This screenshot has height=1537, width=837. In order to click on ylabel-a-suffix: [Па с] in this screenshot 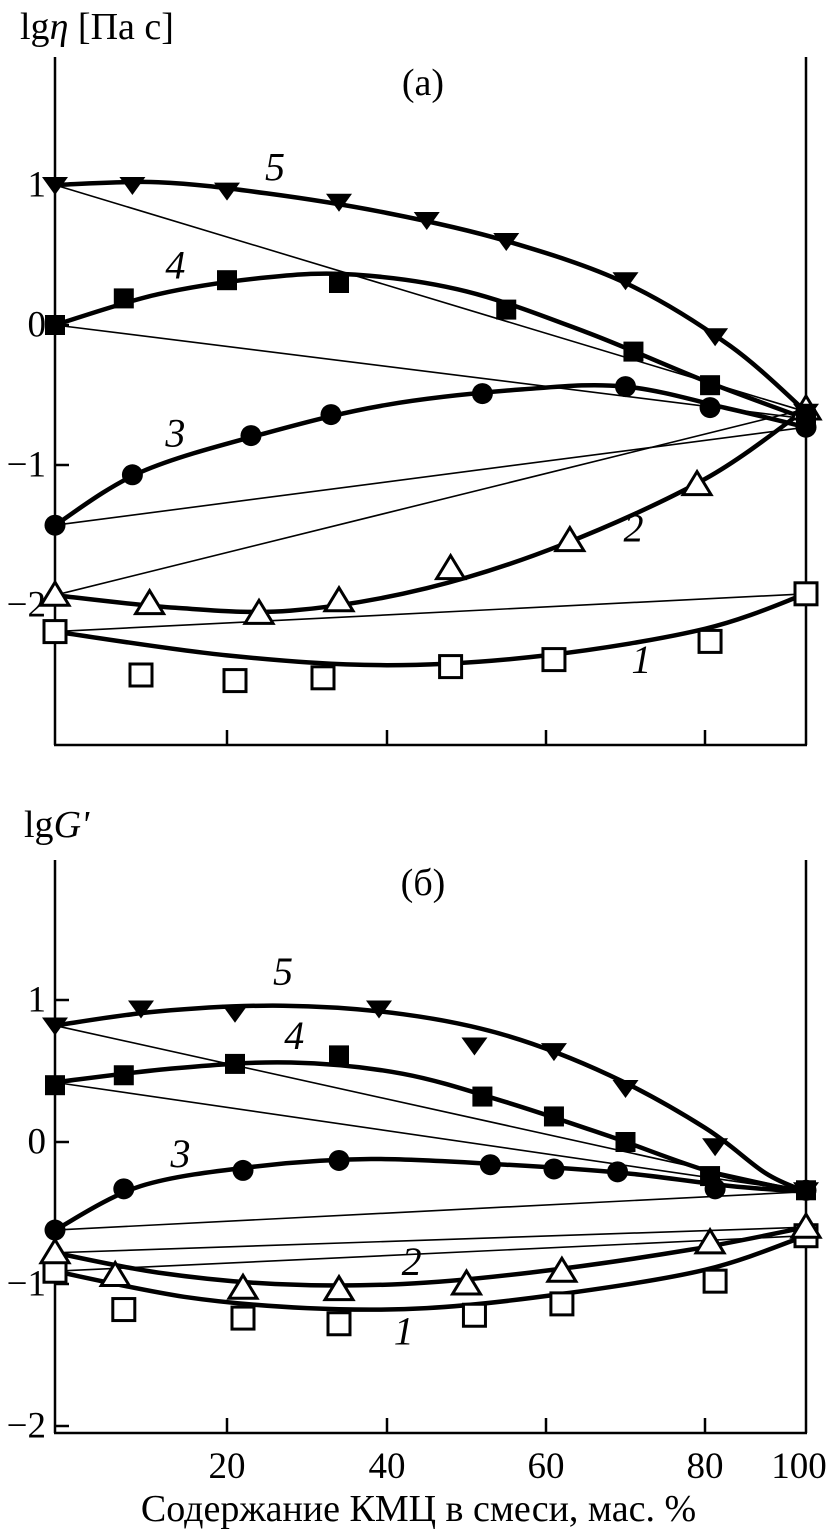, I will do `click(121, 27)`.